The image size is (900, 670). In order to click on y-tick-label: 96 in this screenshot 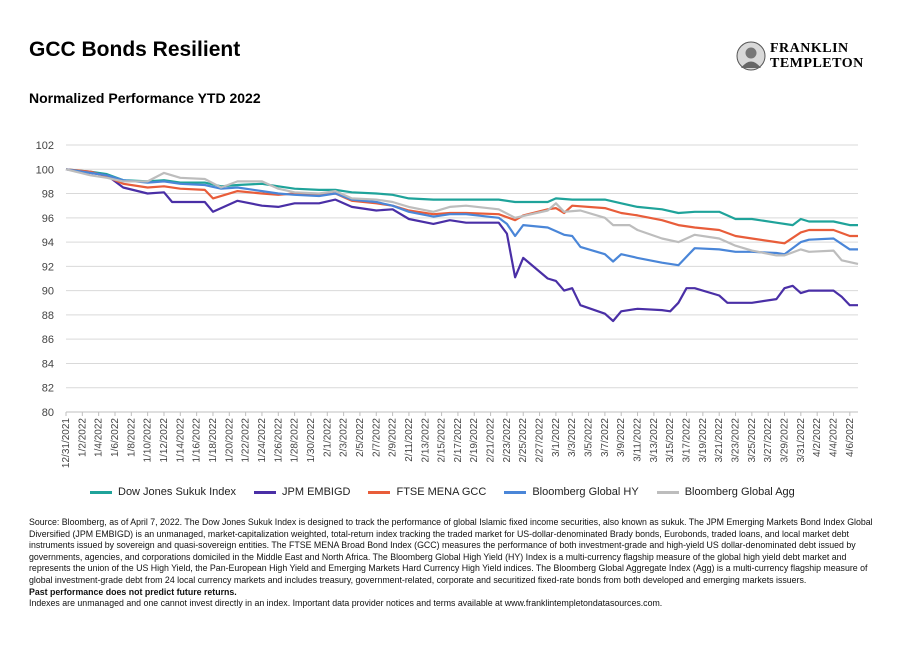, I will do `click(48, 219)`.